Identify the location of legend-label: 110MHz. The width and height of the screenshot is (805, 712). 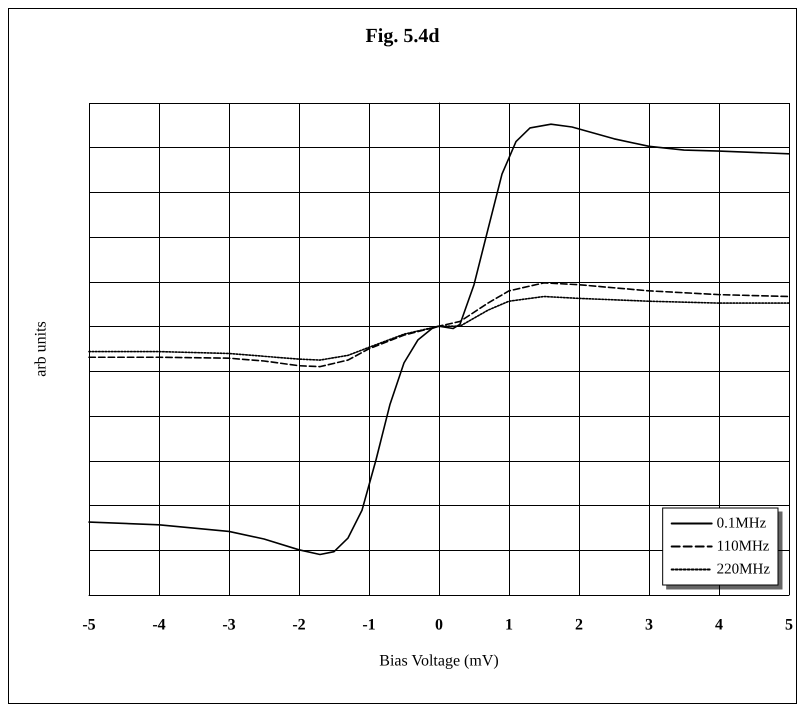
(743, 546).